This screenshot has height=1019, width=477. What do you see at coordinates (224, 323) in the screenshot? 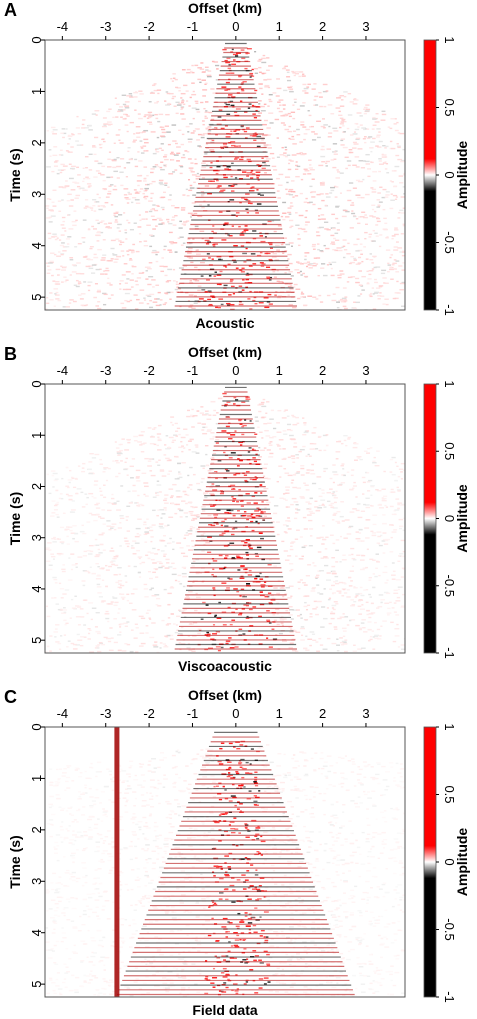
I see `panel-title: Acoustic` at bounding box center [224, 323].